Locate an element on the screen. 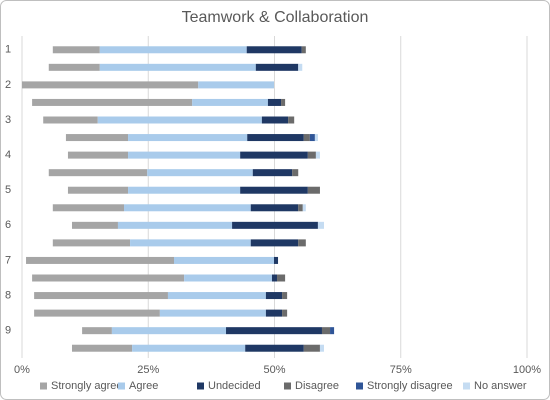 Image resolution: width=550 pixels, height=400 pixels. x-tick-label: 100% is located at coordinates (527, 370).